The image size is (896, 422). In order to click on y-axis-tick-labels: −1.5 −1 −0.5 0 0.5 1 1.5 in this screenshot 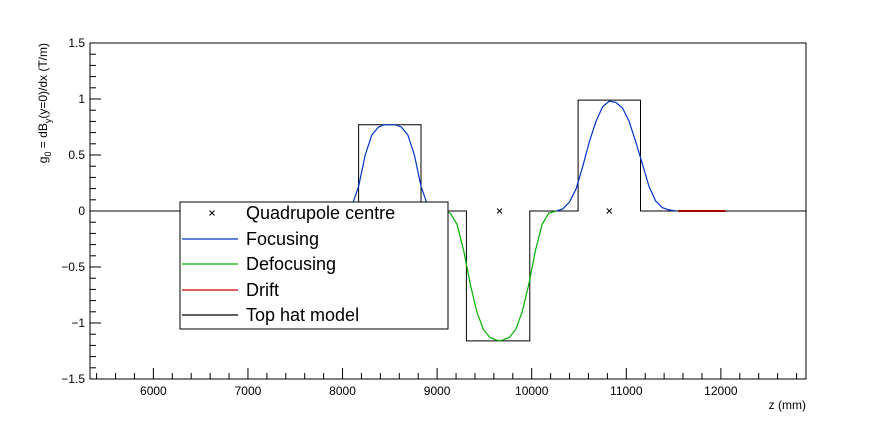, I will do `click(73, 211)`.